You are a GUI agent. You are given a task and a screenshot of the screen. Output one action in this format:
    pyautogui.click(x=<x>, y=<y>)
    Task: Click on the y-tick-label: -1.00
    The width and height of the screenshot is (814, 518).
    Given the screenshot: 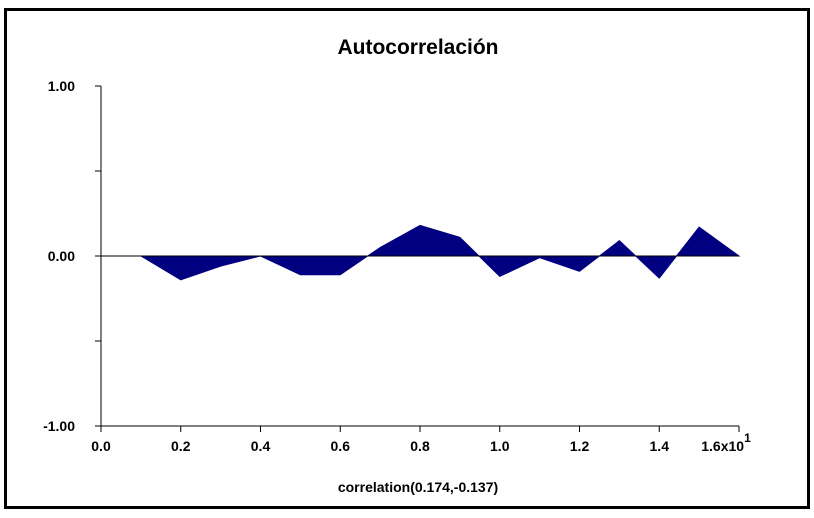 What is the action you would take?
    pyautogui.click(x=59, y=426)
    